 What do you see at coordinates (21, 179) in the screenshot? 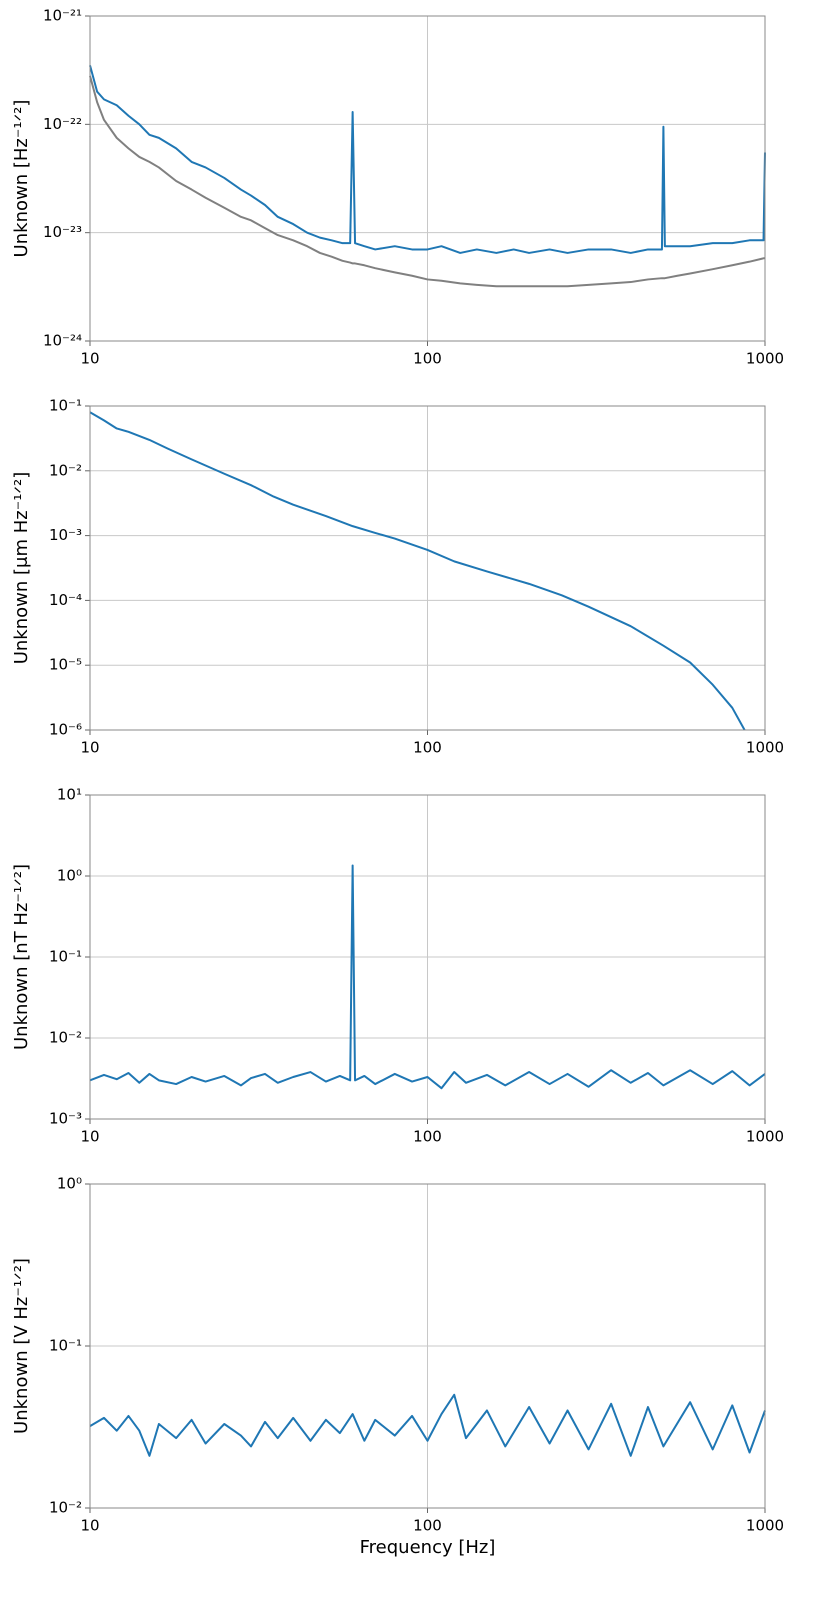
I see `y-axis-label: Unknown [Hz⁻¹ᐟ²]` at bounding box center [21, 179].